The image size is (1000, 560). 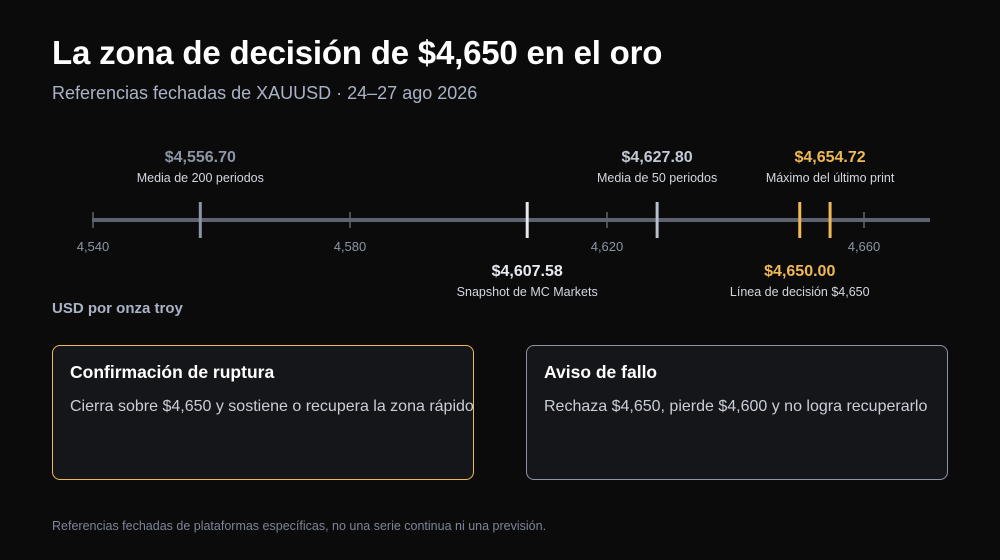 I want to click on marker-name-label: Máximo del último print, so click(x=830, y=178).